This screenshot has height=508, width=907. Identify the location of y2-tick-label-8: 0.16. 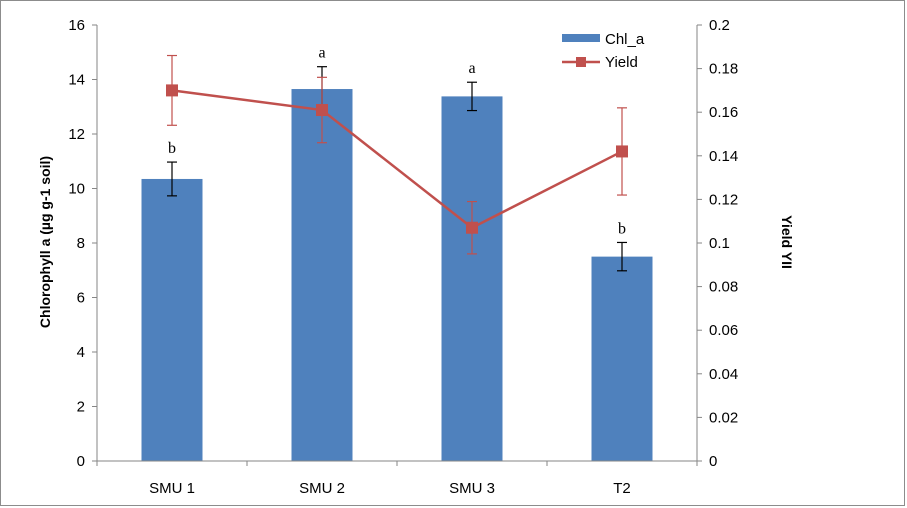
(723, 112).